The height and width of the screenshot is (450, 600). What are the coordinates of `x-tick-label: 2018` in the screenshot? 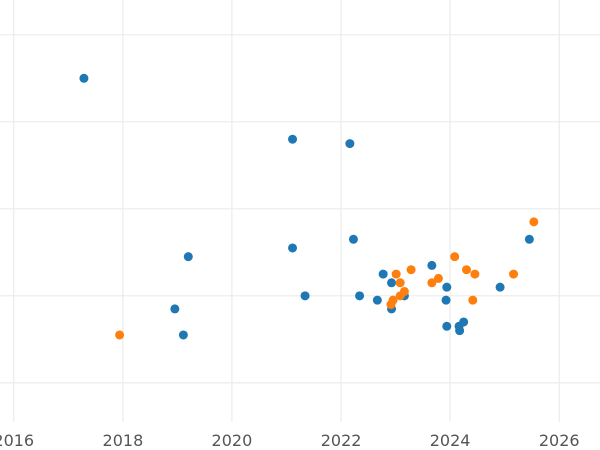 It's located at (123, 440).